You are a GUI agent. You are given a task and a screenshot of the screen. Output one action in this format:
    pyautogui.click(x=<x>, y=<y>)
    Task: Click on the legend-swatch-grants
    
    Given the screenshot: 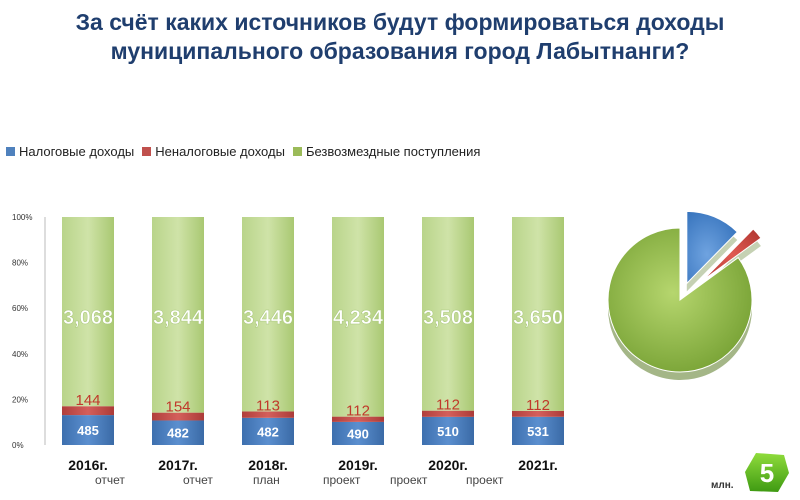 What is the action you would take?
    pyautogui.click(x=297, y=151)
    